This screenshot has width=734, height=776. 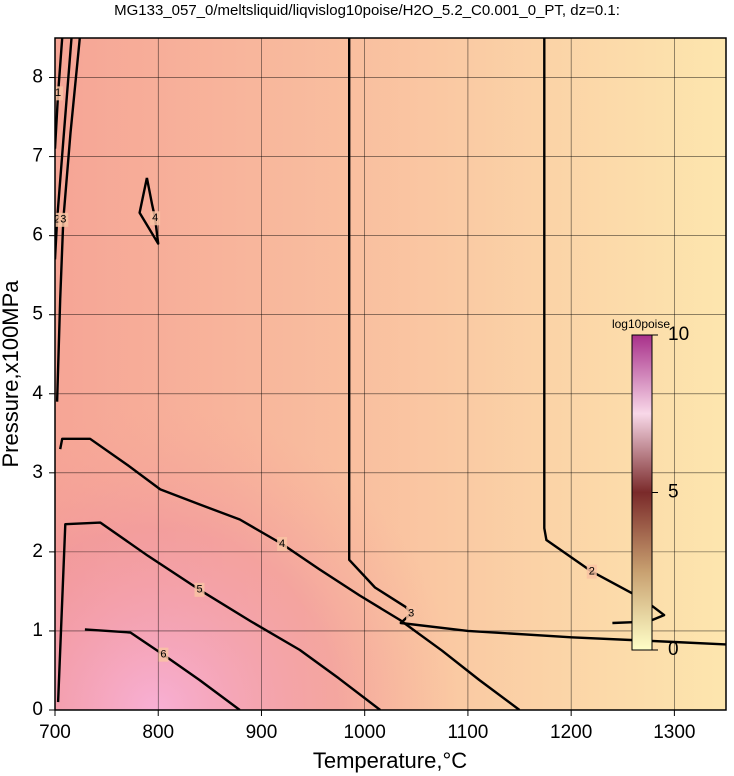 What do you see at coordinates (467, 732) in the screenshot?
I see `x-tick-label: 1100` at bounding box center [467, 732].